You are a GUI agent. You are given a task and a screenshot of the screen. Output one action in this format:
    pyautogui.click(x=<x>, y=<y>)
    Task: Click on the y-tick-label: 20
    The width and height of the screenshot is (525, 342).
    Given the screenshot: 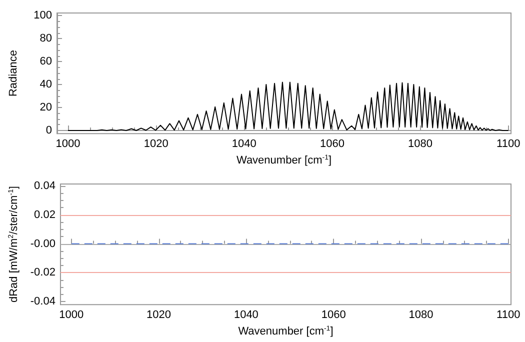 What is the action you would take?
    pyautogui.click(x=46, y=108)
    